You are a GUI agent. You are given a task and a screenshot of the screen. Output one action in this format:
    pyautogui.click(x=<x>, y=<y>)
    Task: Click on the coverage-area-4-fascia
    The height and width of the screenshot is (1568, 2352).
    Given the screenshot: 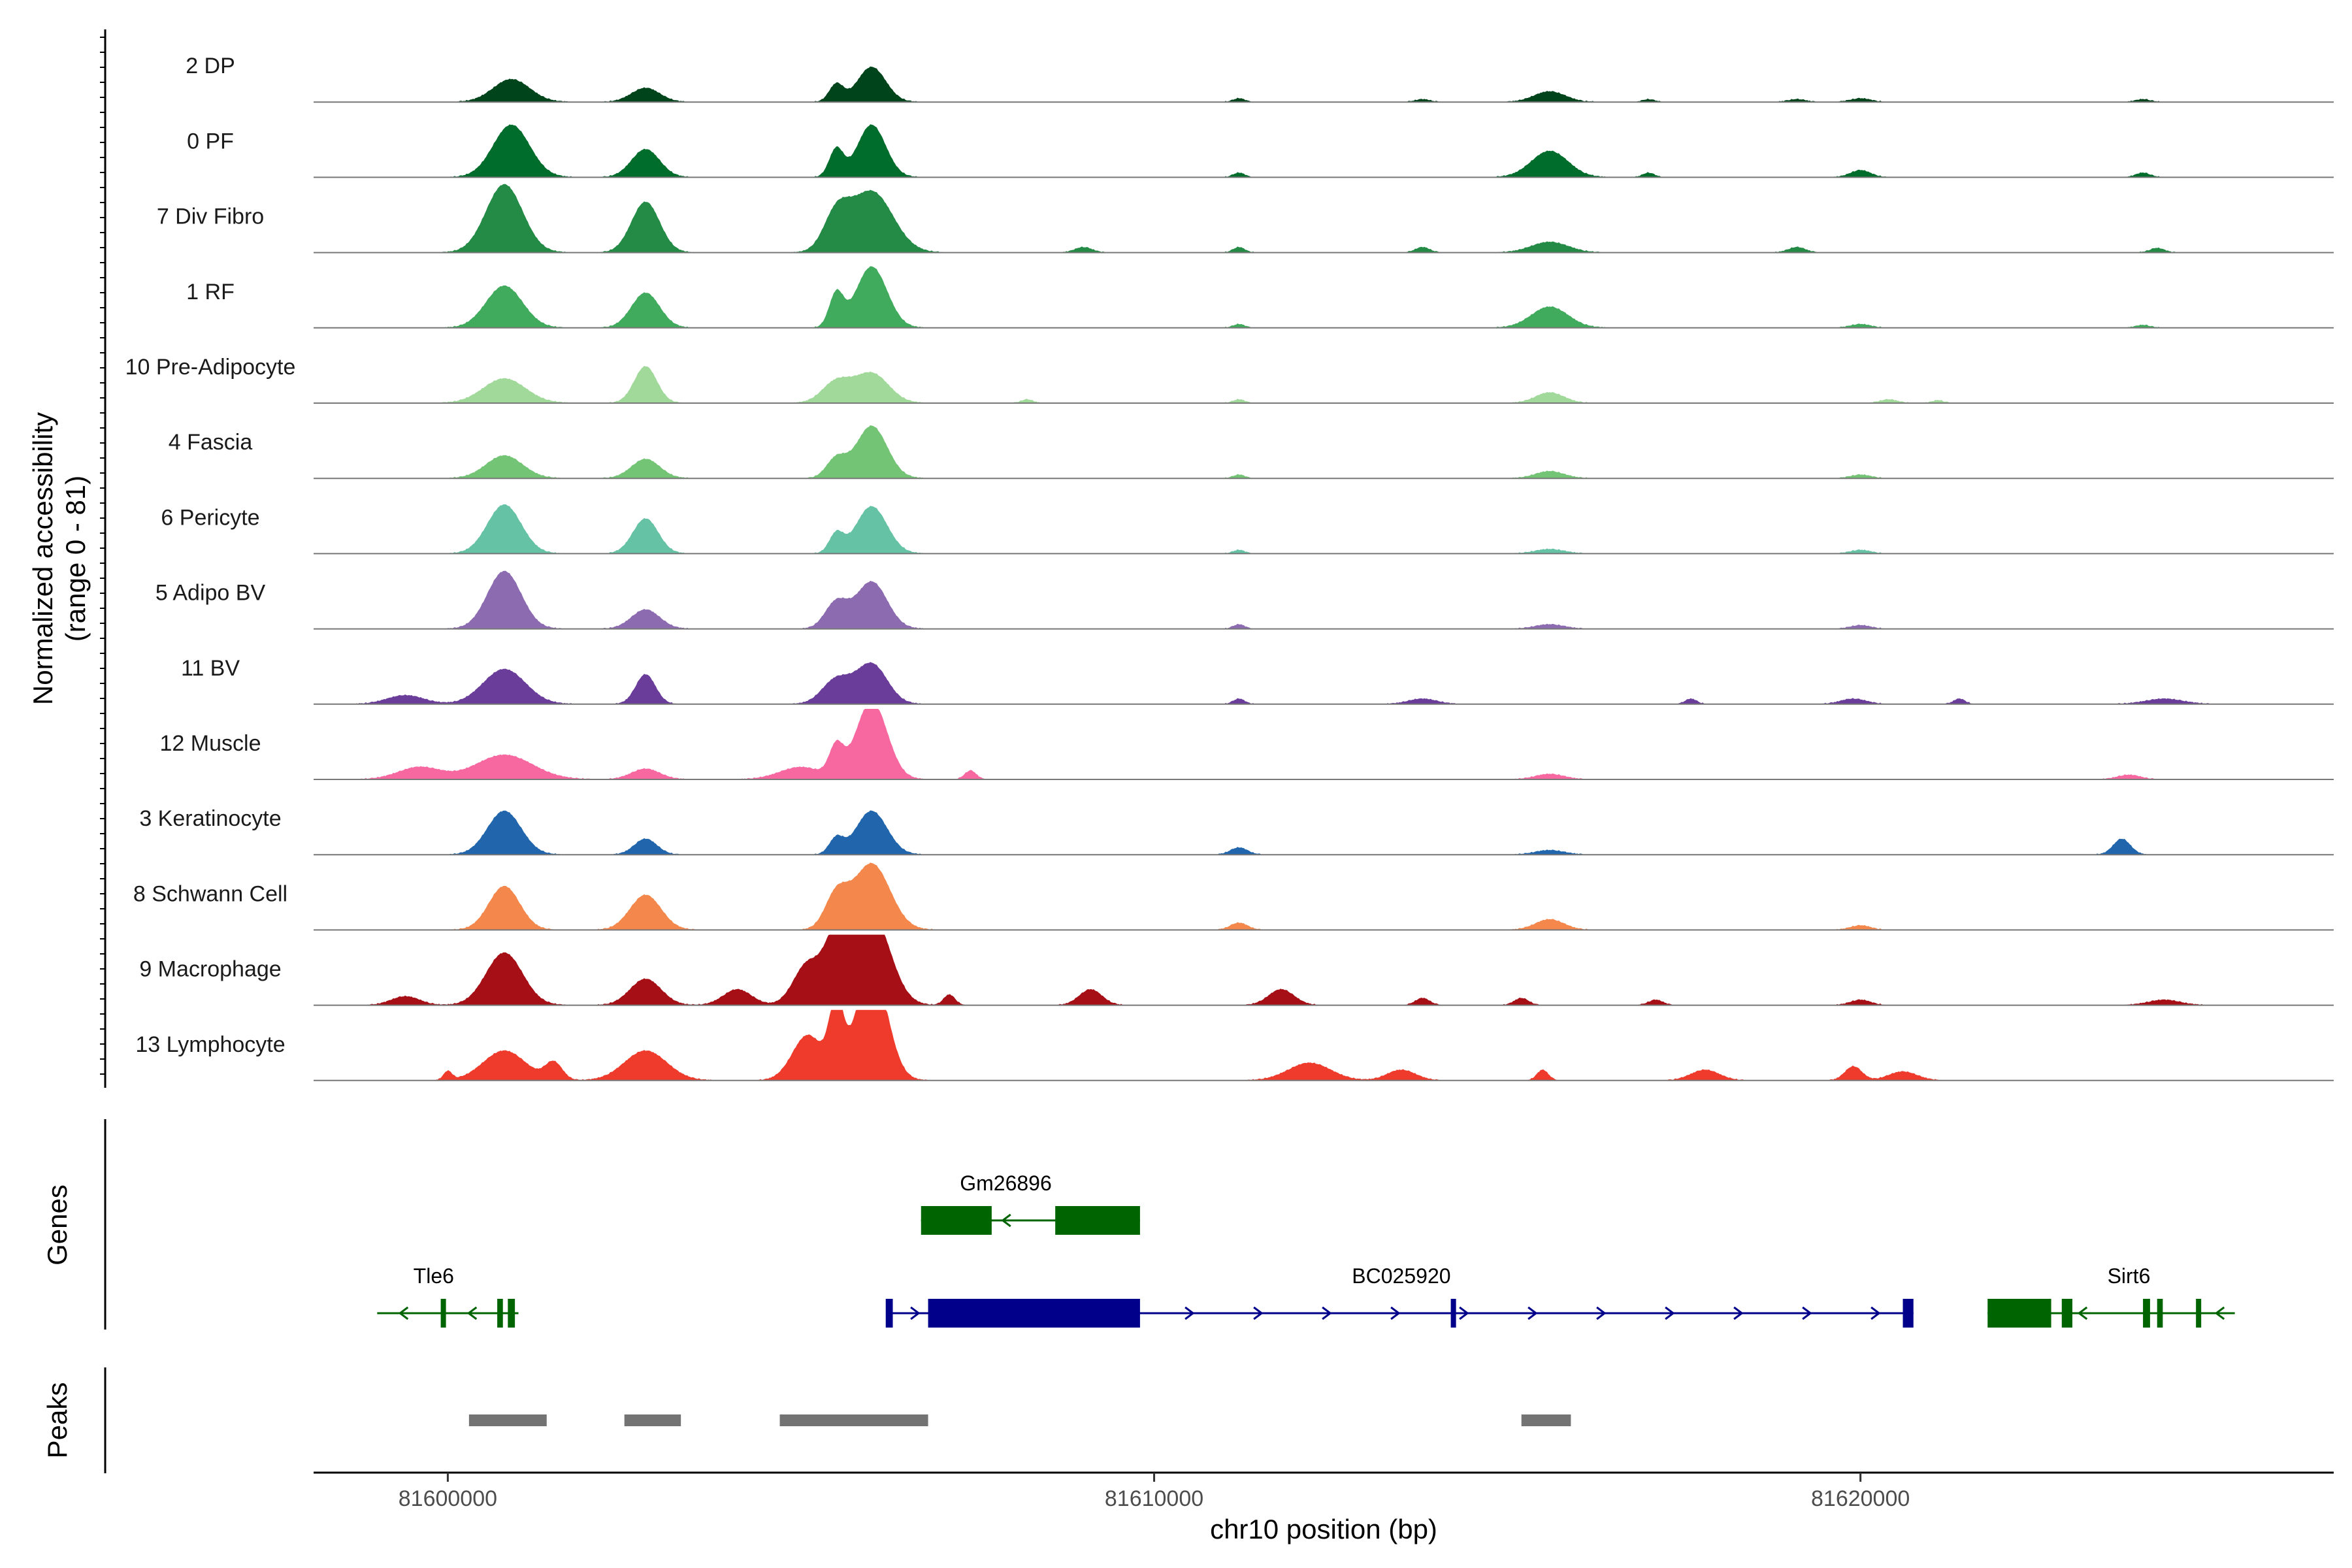 What is the action you would take?
    pyautogui.click(x=1324, y=452)
    